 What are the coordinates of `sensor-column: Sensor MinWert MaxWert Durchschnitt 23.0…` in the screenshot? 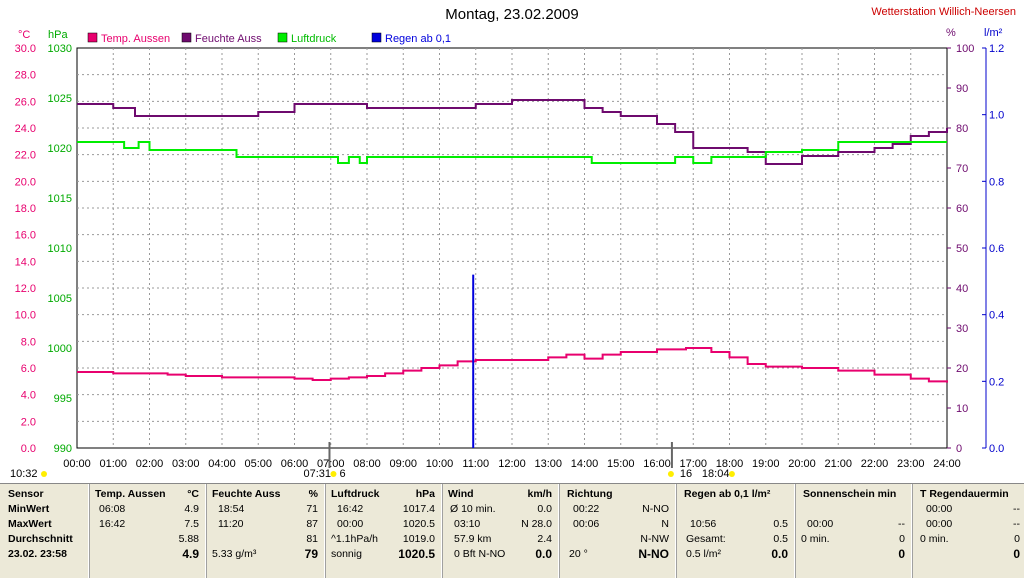 It's located at (44, 531).